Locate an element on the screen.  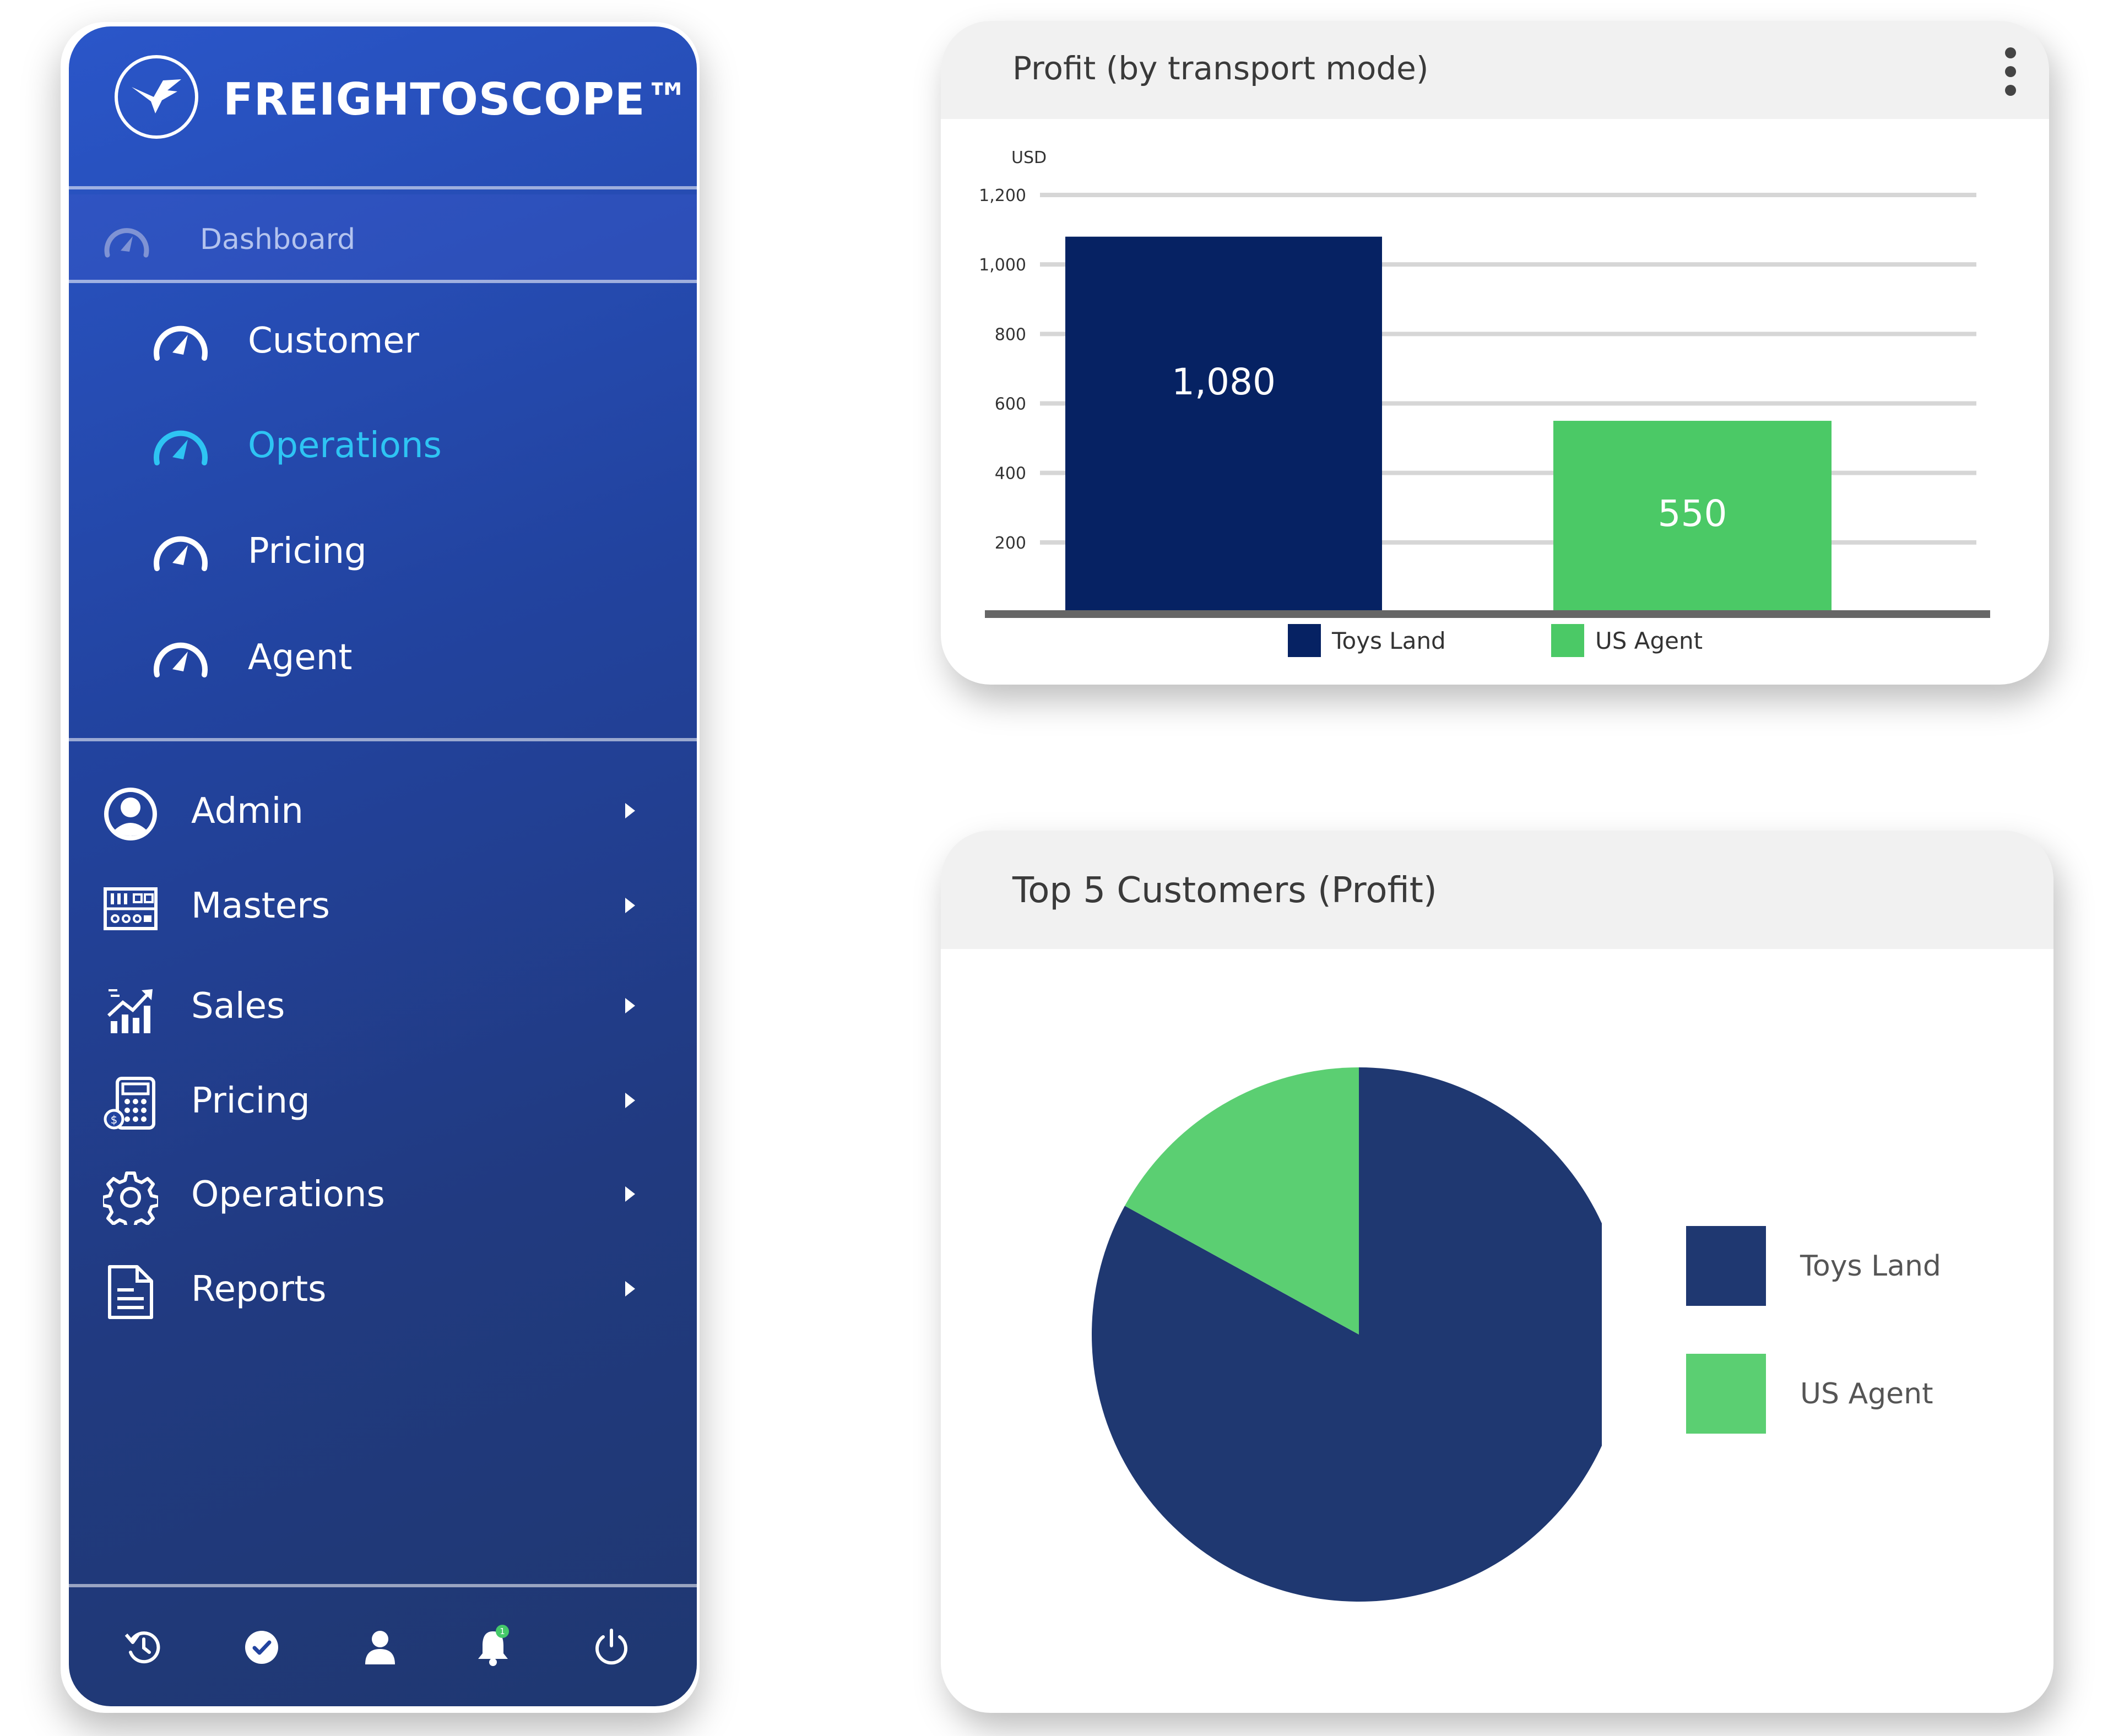
sidebar-item-label: Sales is located at coordinates (238, 1006).